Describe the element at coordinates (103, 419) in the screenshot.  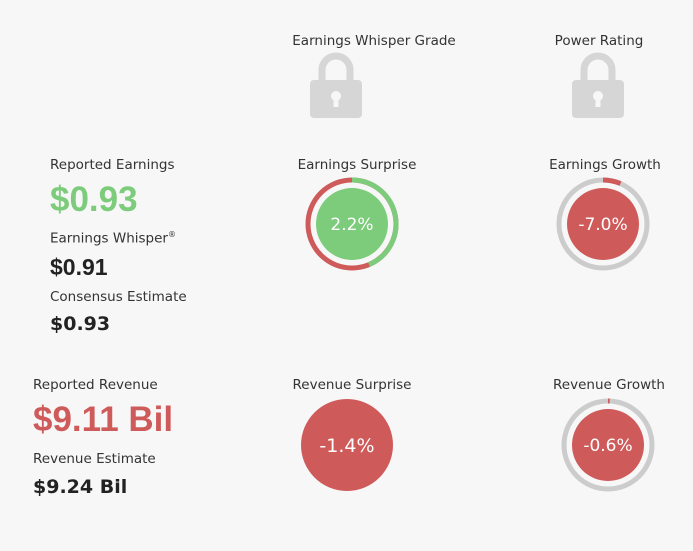
I see `reported-revenue-value: $9.11 Bil` at that location.